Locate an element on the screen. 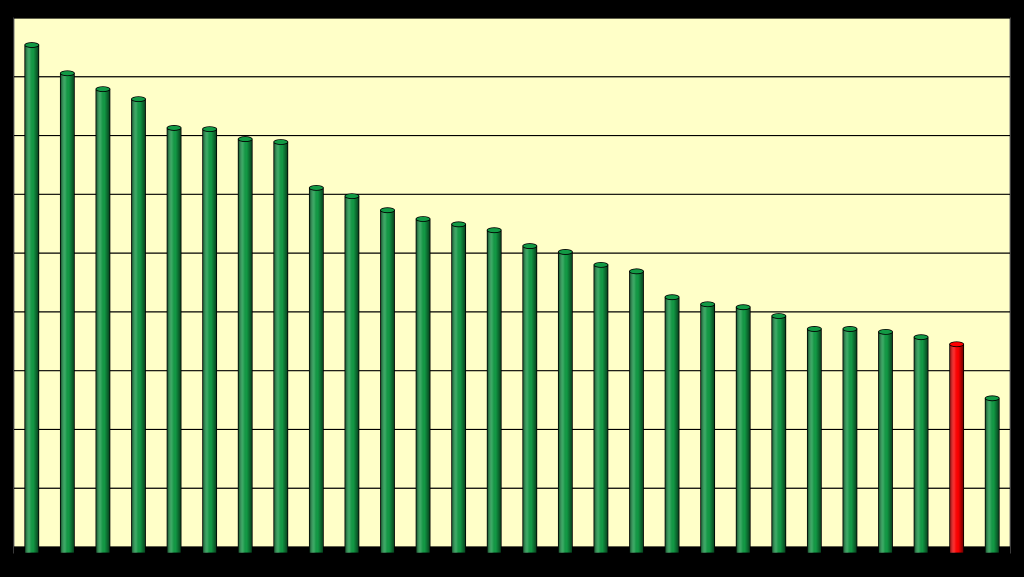  floor is located at coordinates (512, 550).